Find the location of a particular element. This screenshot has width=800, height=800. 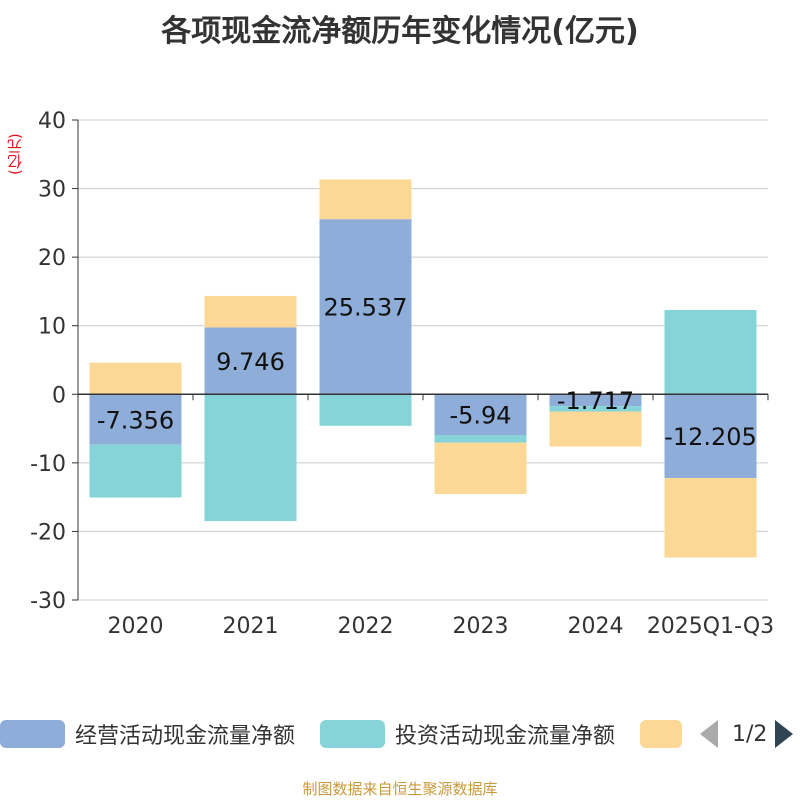

x-tick-label: 2022 is located at coordinates (366, 626).